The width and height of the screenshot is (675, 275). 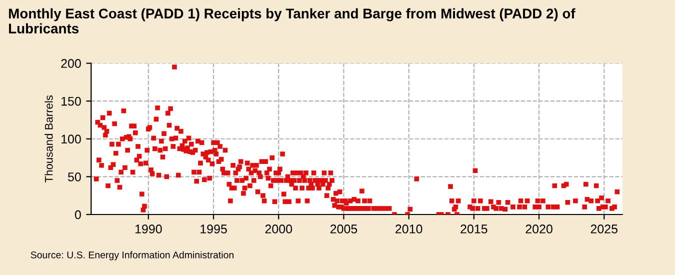 What do you see at coordinates (74, 177) in the screenshot?
I see `y-tick-label: 50` at bounding box center [74, 177].